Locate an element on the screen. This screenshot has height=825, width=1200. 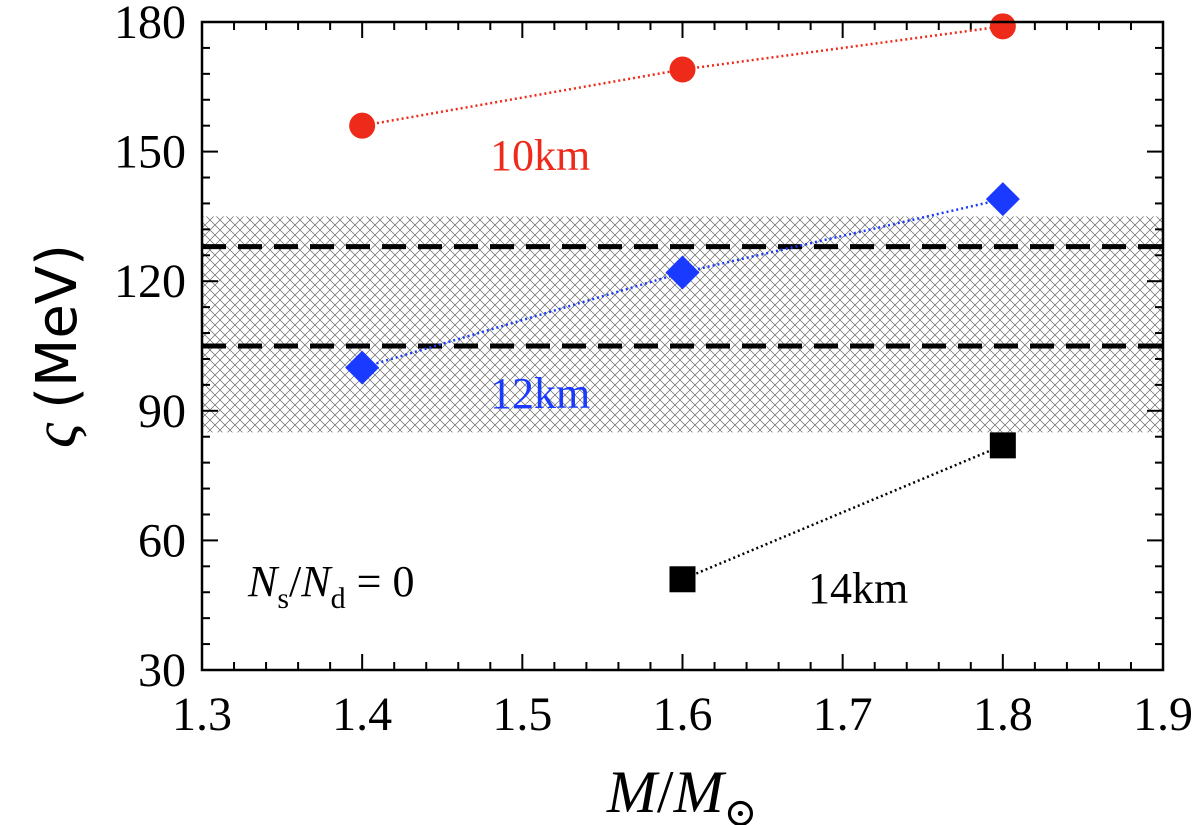
x-tick-label: 1.6 is located at coordinates (683, 714).